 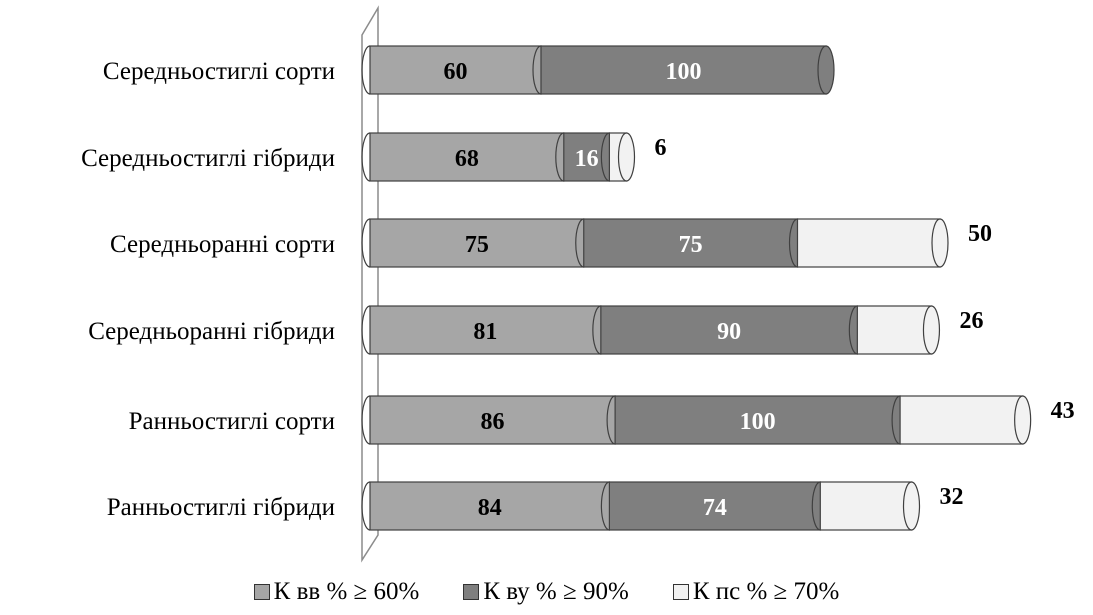 What do you see at coordinates (587, 159) in the screenshot?
I see `value-label: 16` at bounding box center [587, 159].